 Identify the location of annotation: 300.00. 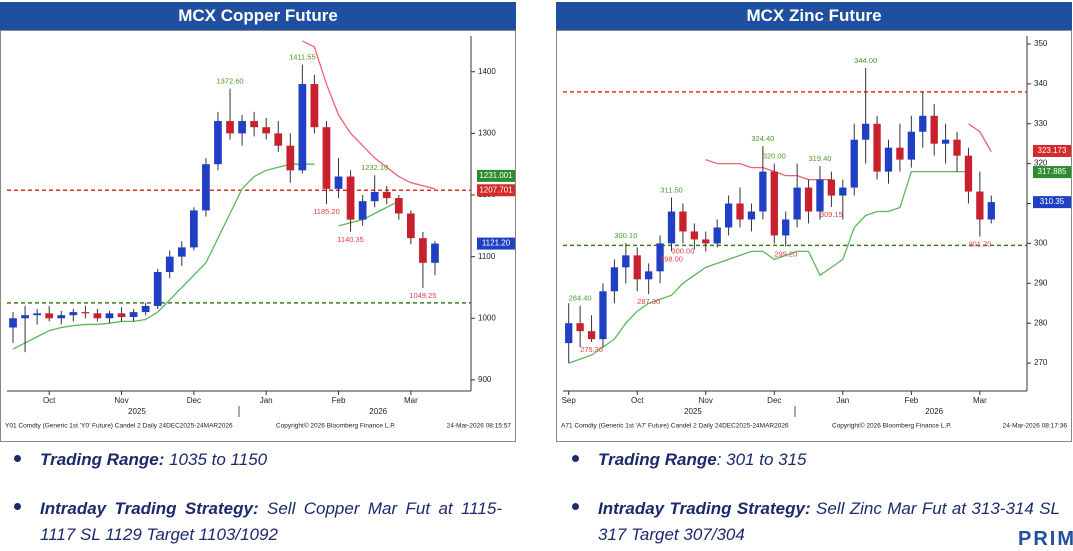
(682, 250).